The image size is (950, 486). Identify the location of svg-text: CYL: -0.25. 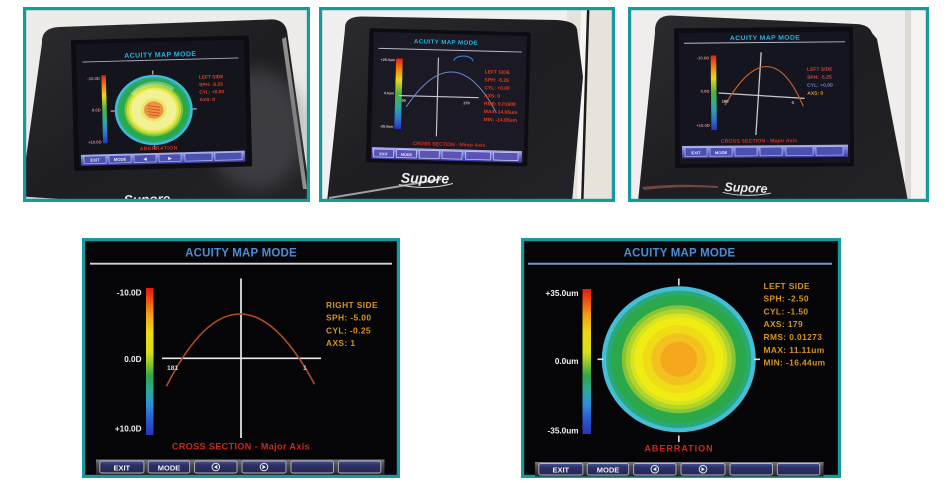
(348, 330).